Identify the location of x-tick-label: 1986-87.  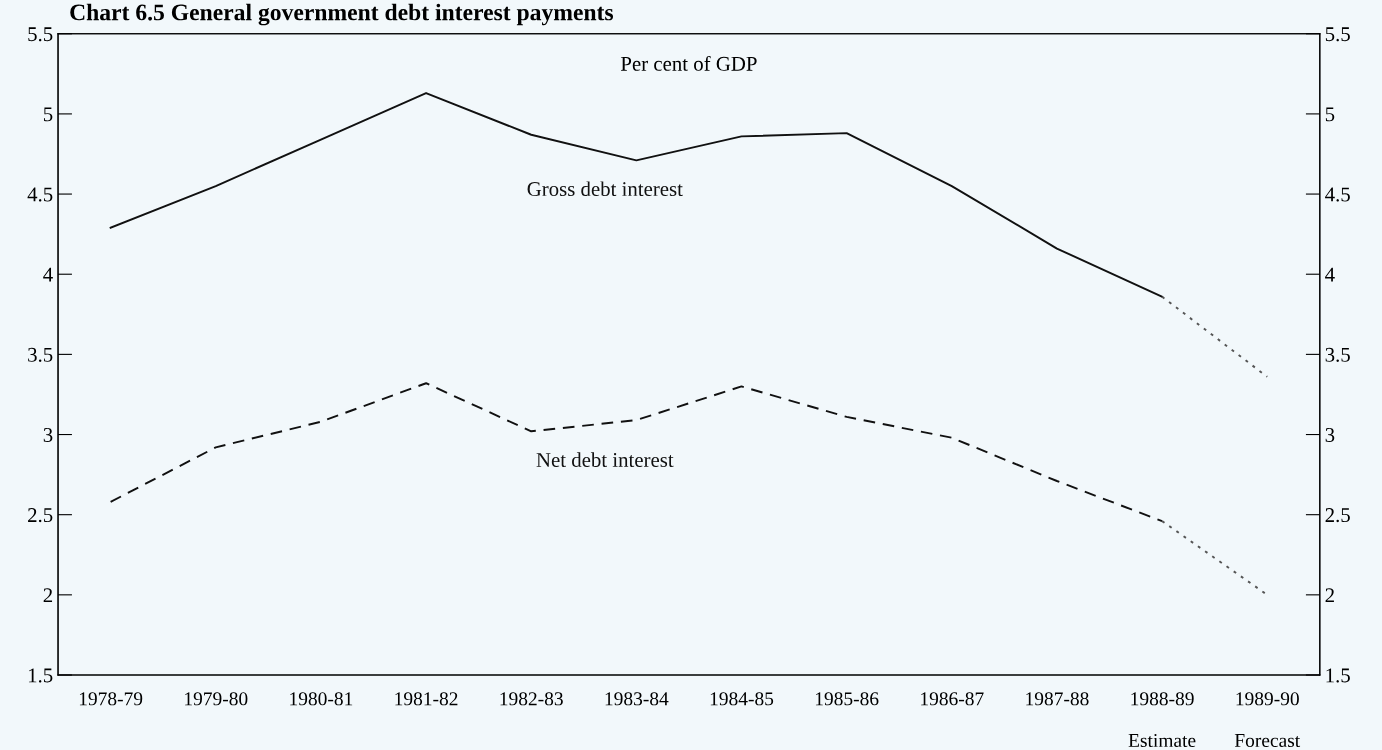
(952, 699).